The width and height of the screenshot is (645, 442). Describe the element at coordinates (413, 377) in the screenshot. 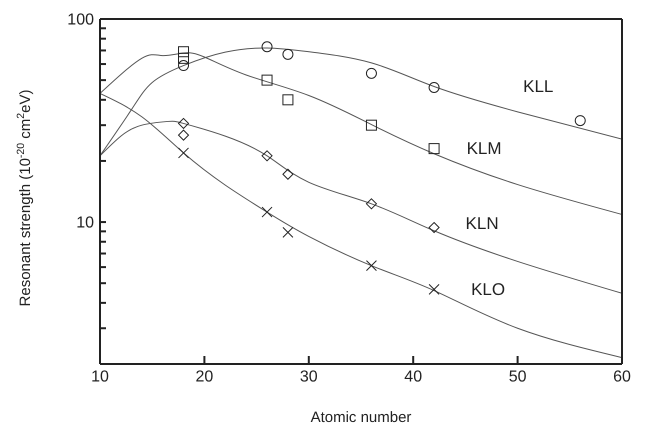

I see `x-tick-label: 40` at that location.